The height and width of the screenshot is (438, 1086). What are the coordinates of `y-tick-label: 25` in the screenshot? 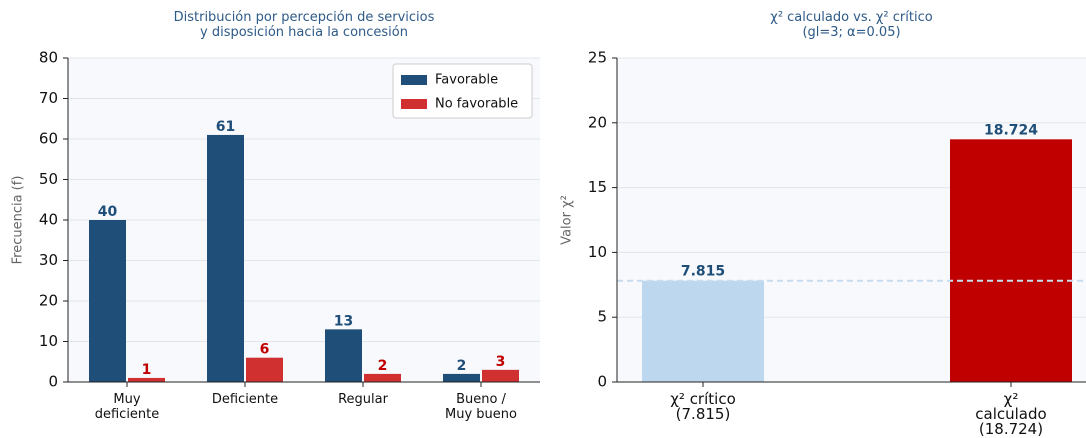 It's located at (597, 58).